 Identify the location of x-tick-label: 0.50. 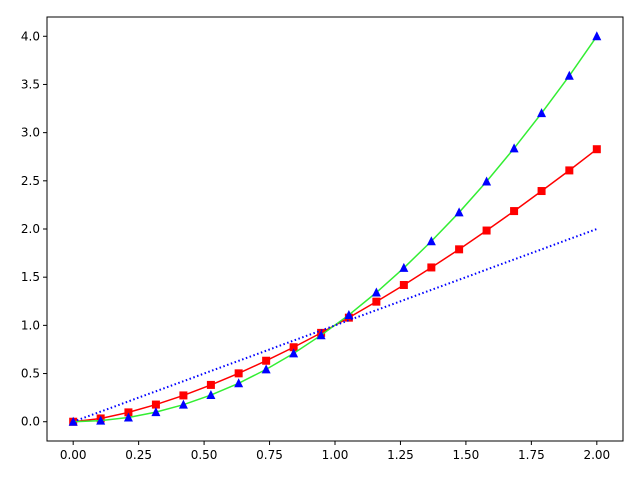
(204, 455).